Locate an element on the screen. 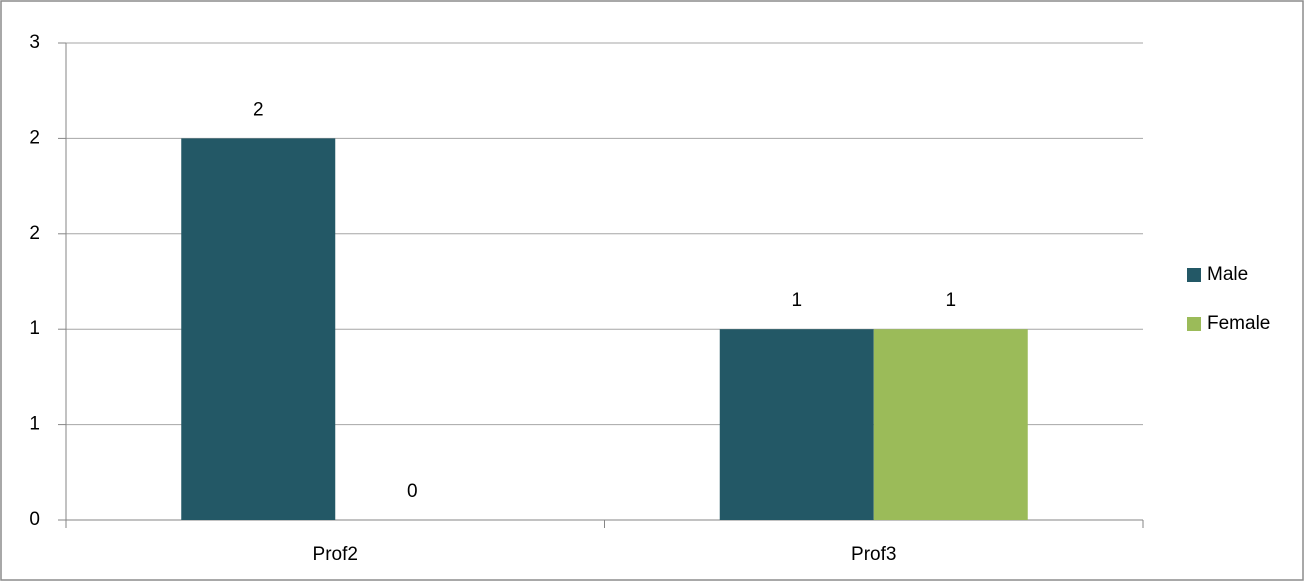 Image resolution: width=1304 pixels, height=581 pixels. x-tick-label: Prof2 is located at coordinates (335, 554).